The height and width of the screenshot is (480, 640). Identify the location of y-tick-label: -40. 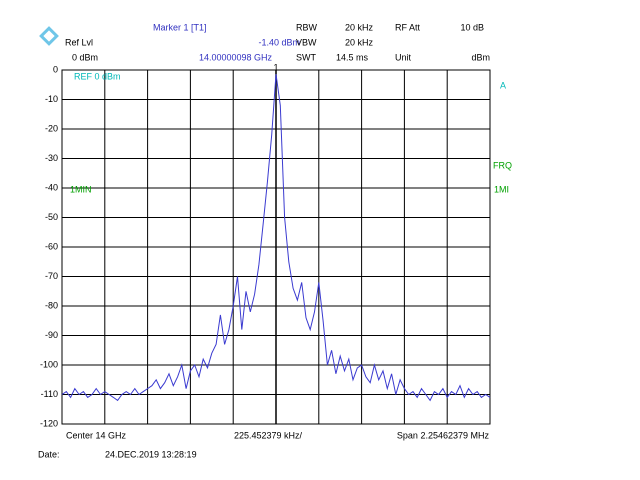
(51, 187).